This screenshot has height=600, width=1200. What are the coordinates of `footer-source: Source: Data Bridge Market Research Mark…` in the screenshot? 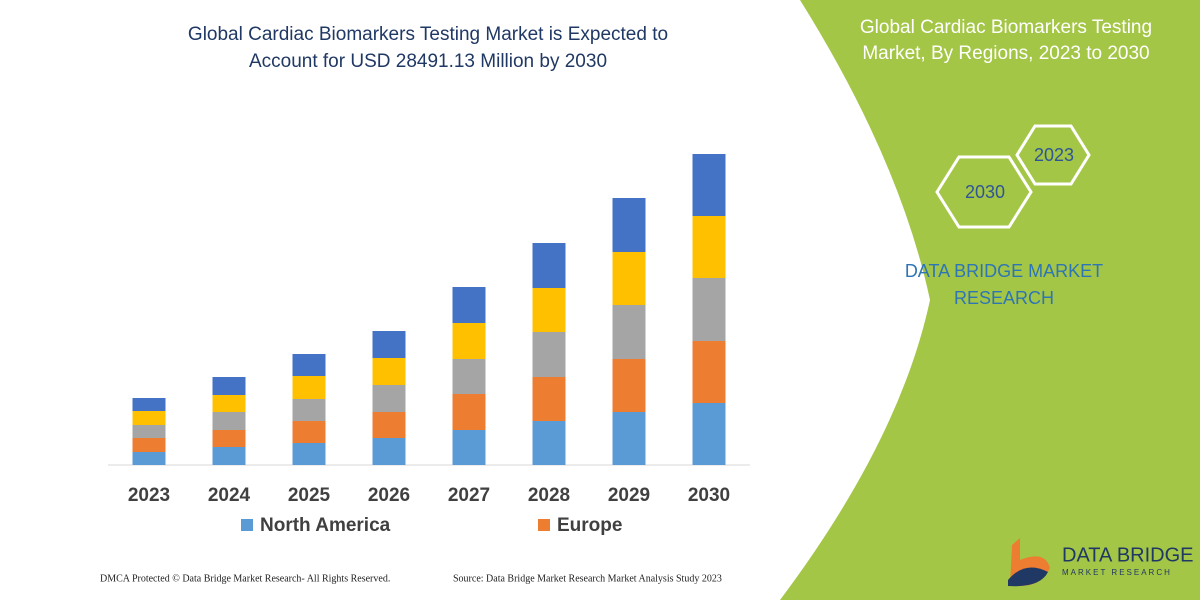 It's located at (587, 578).